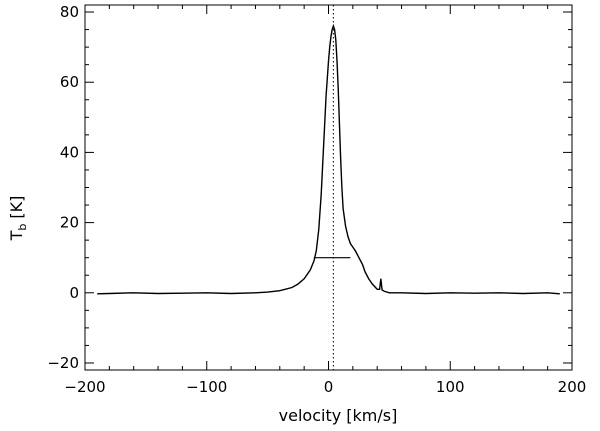 The image size is (600, 431). I want to click on x-axis-label: velocity [km/s], so click(338, 415).